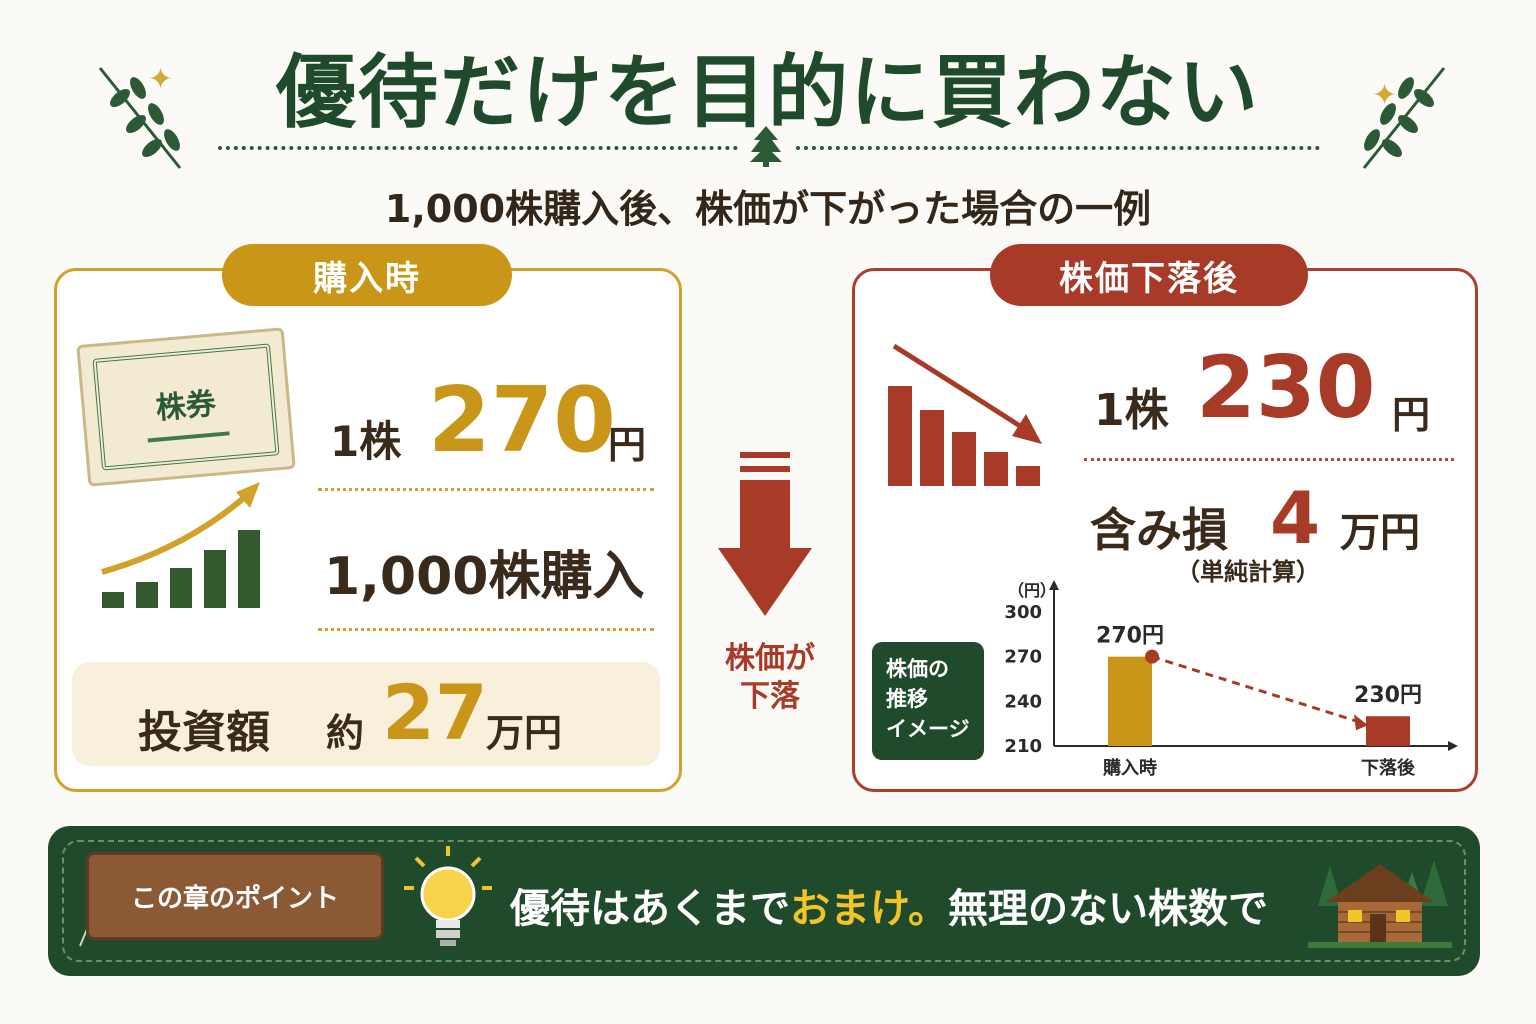 The width and height of the screenshot is (1536, 1024). Describe the element at coordinates (768, 92) in the screenshot. I see `page-title: 優待だけを目的に買わない` at that location.